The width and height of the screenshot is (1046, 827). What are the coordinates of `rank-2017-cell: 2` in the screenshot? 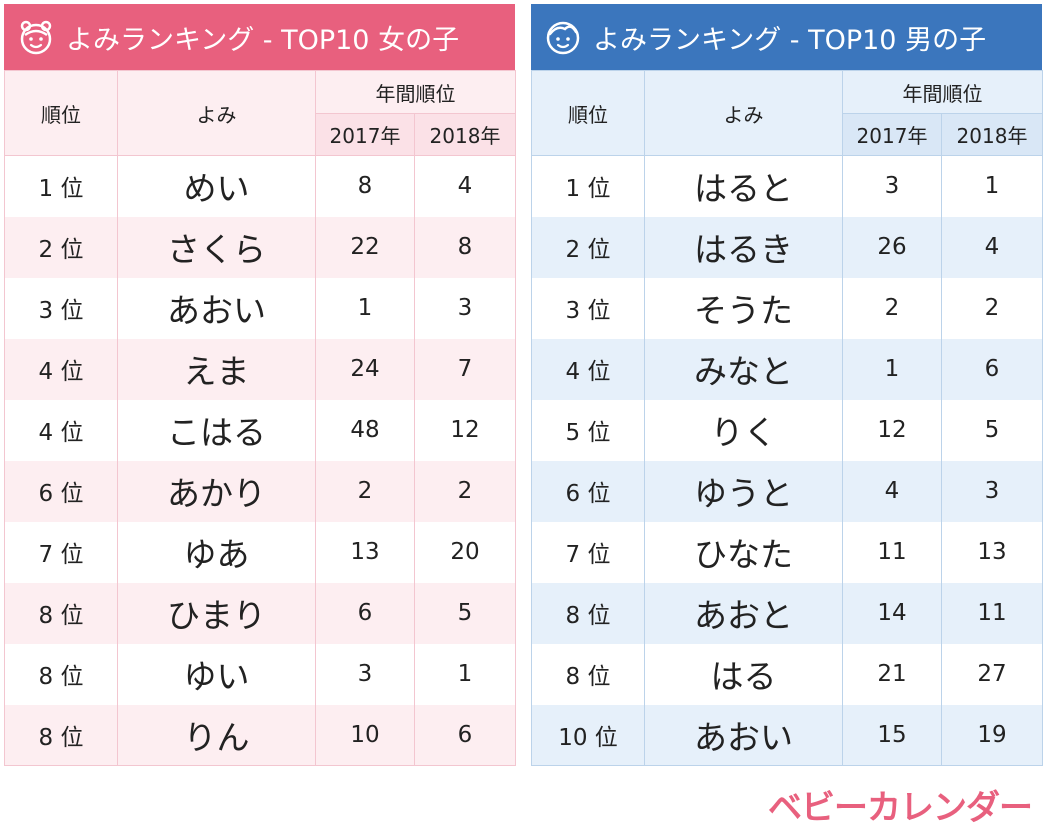 It's located at (892, 308).